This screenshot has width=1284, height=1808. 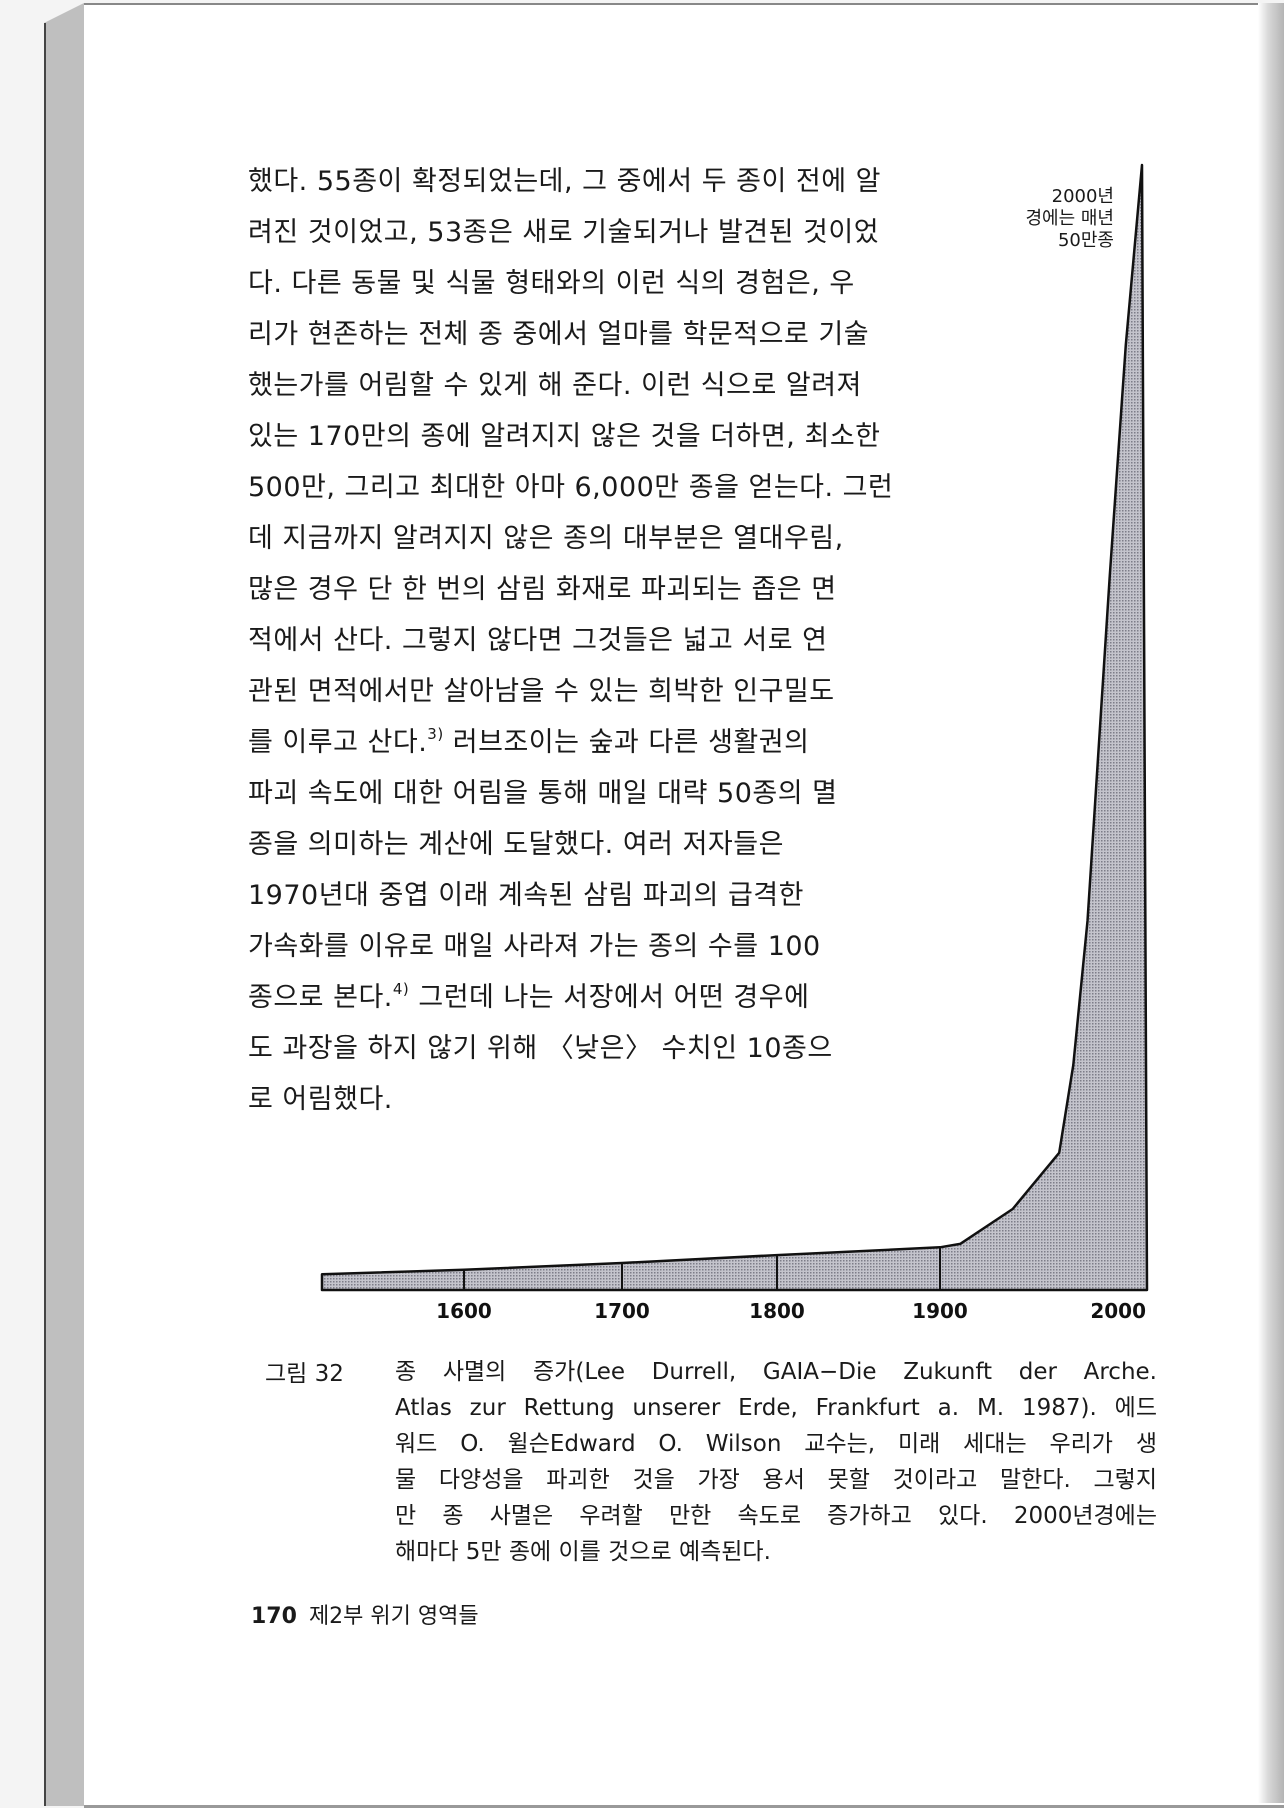 I want to click on x-tick-label: 1700, so click(x=622, y=1311).